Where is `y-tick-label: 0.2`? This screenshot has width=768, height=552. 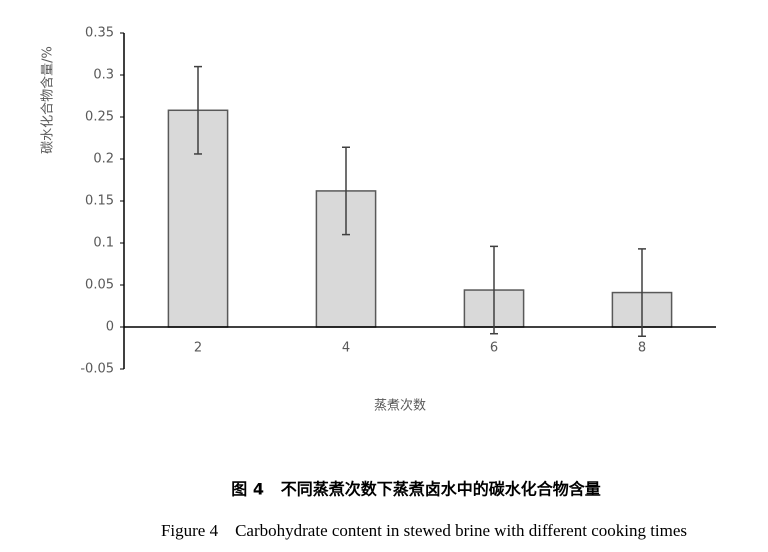 y-tick-label: 0.2 is located at coordinates (103, 159).